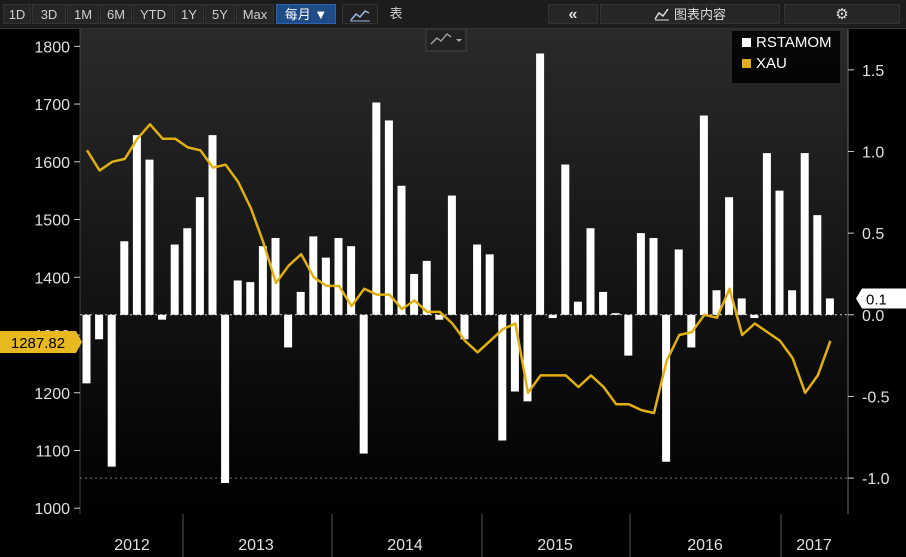 The image size is (906, 557). I want to click on year-label: 2017, so click(814, 545).